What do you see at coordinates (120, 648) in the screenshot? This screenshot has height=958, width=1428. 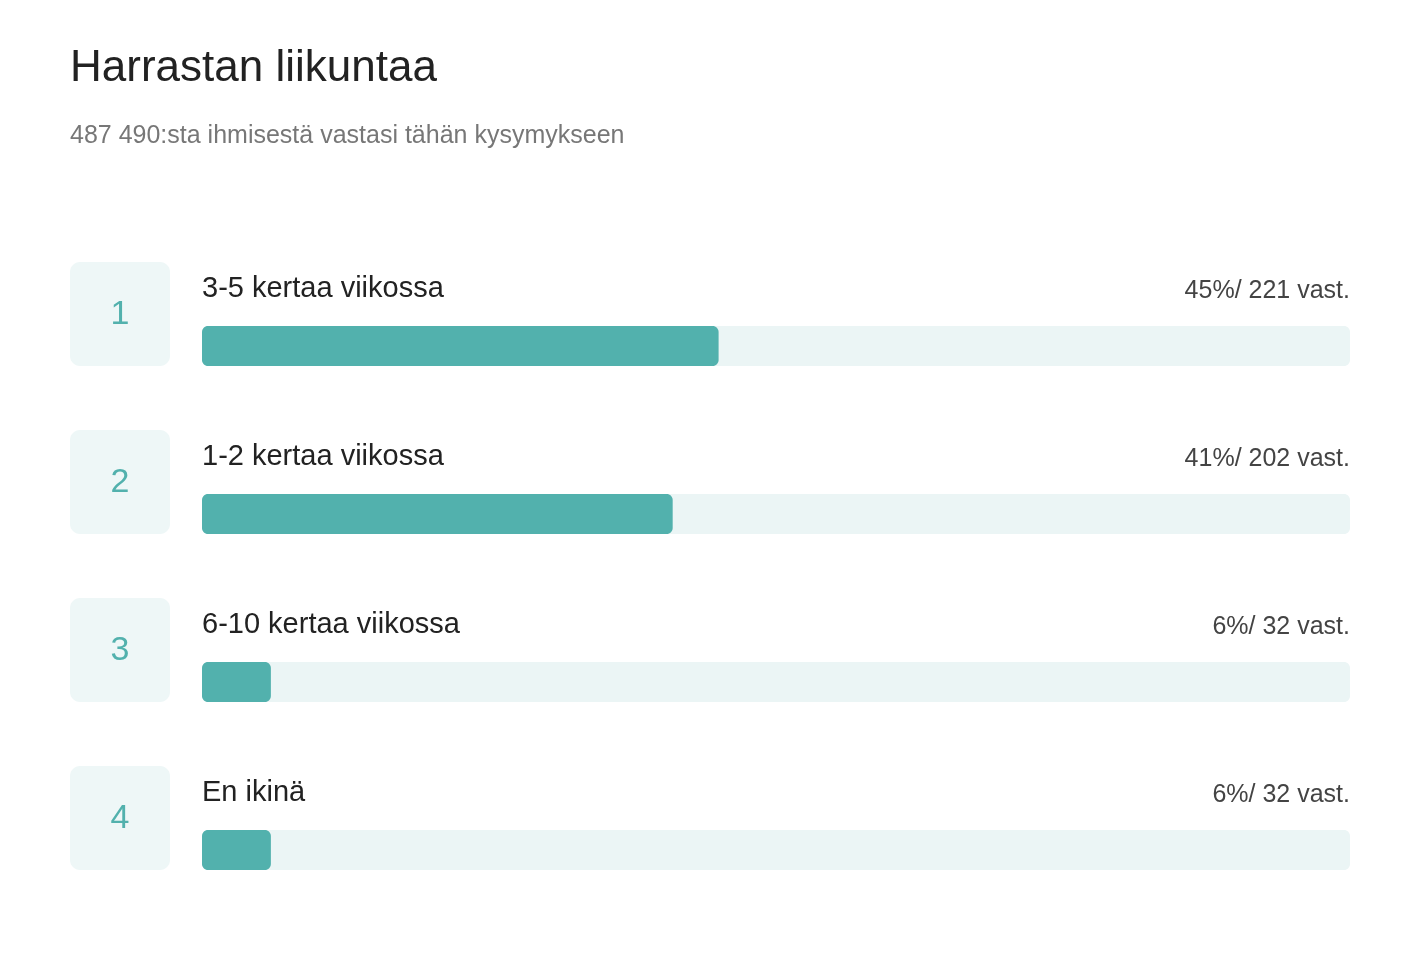 I see `text: 3` at bounding box center [120, 648].